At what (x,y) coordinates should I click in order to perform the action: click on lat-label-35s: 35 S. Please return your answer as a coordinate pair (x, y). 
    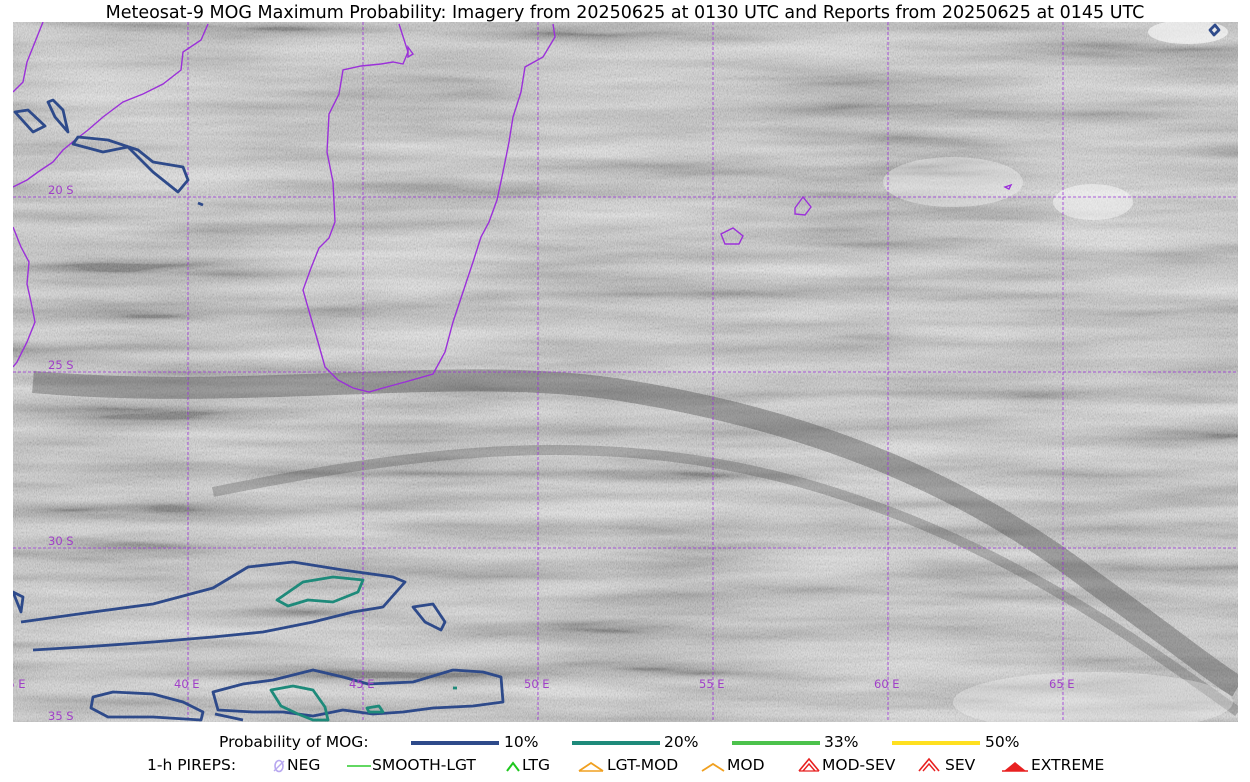
    Looking at the image, I should click on (61, 715).